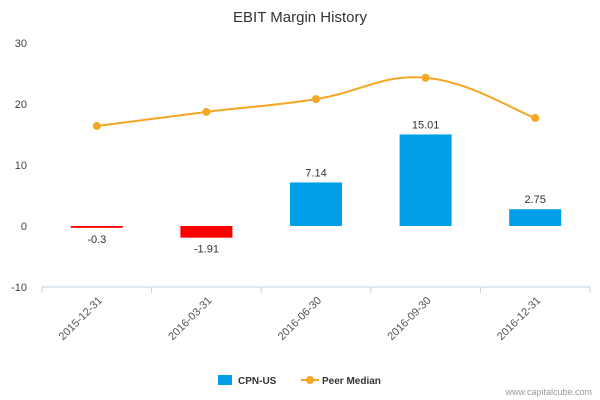 The image size is (600, 400). What do you see at coordinates (257, 381) in the screenshot?
I see `legend-label-cpn-us: CPN-US` at bounding box center [257, 381].